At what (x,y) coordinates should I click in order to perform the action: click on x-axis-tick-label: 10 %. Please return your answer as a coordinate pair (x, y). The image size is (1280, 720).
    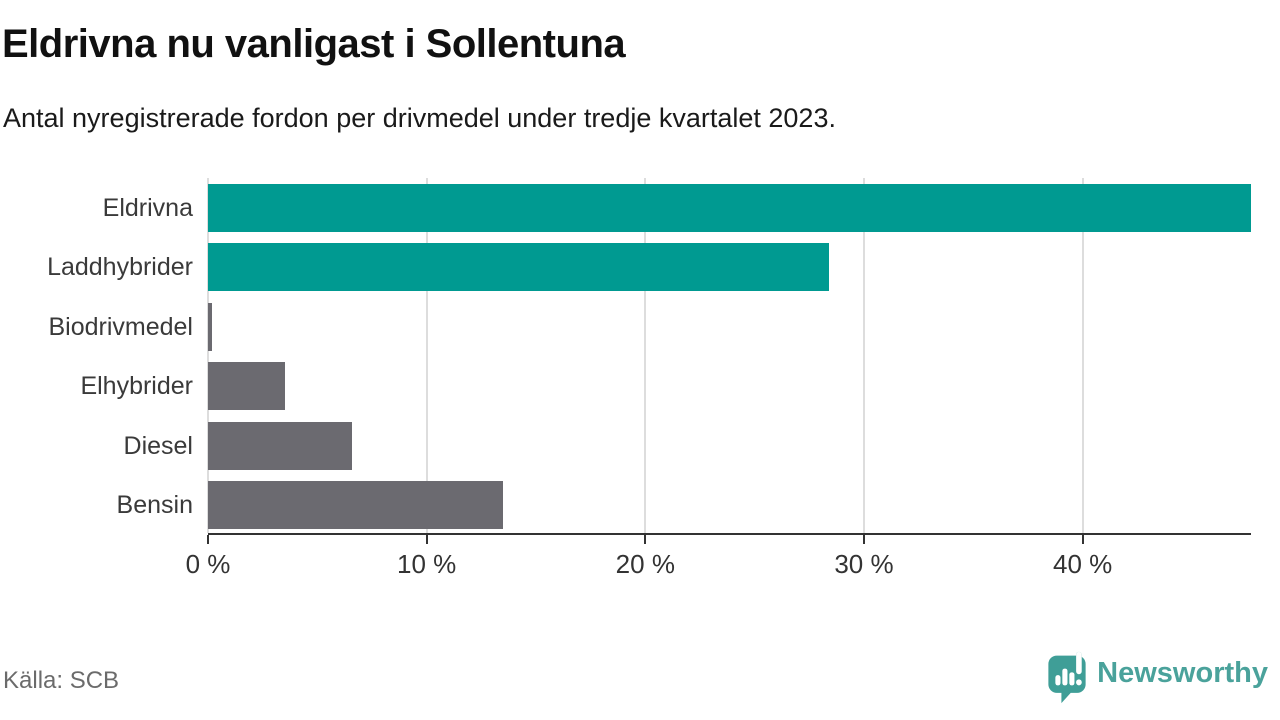
    Looking at the image, I should click on (427, 564).